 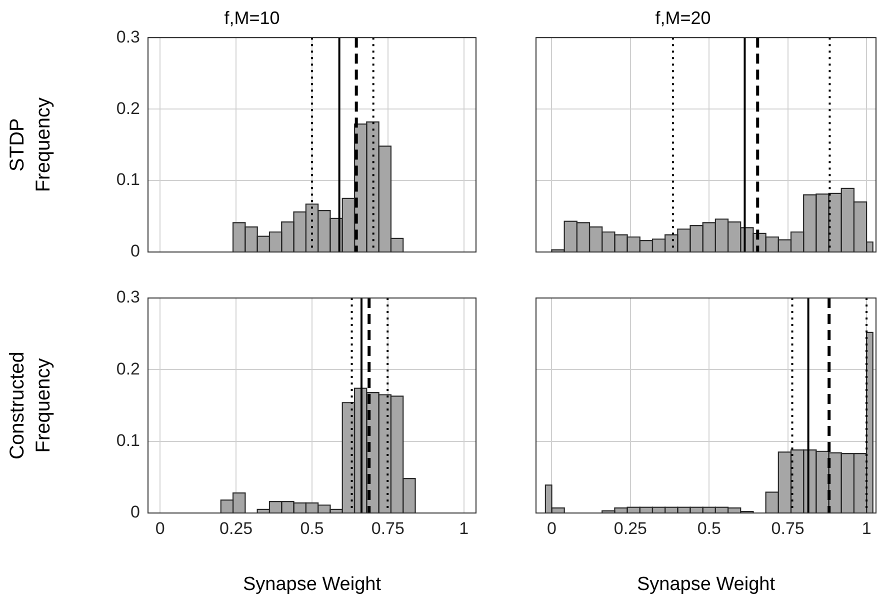 What do you see at coordinates (683, 18) in the screenshot?
I see `chart-title: f,M=20` at bounding box center [683, 18].